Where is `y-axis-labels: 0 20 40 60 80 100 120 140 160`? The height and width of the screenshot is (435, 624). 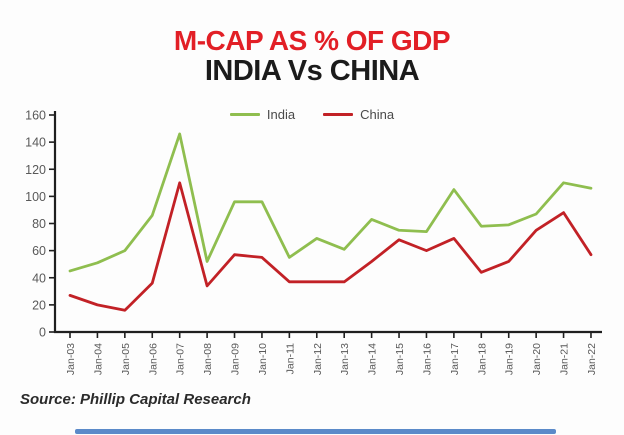
y-axis-labels: 0 20 40 60 80 100 120 140 160 is located at coordinates (35, 224).